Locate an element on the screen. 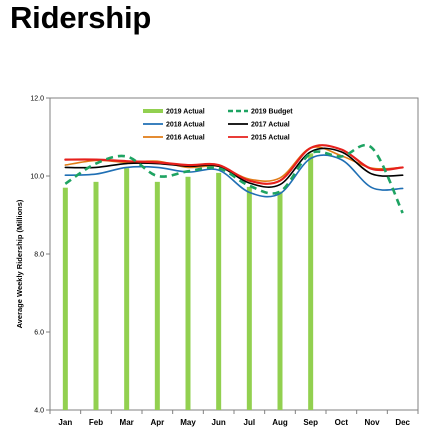  y-axis-label: Average Weekly Ridership (Millions) is located at coordinates (19, 263).